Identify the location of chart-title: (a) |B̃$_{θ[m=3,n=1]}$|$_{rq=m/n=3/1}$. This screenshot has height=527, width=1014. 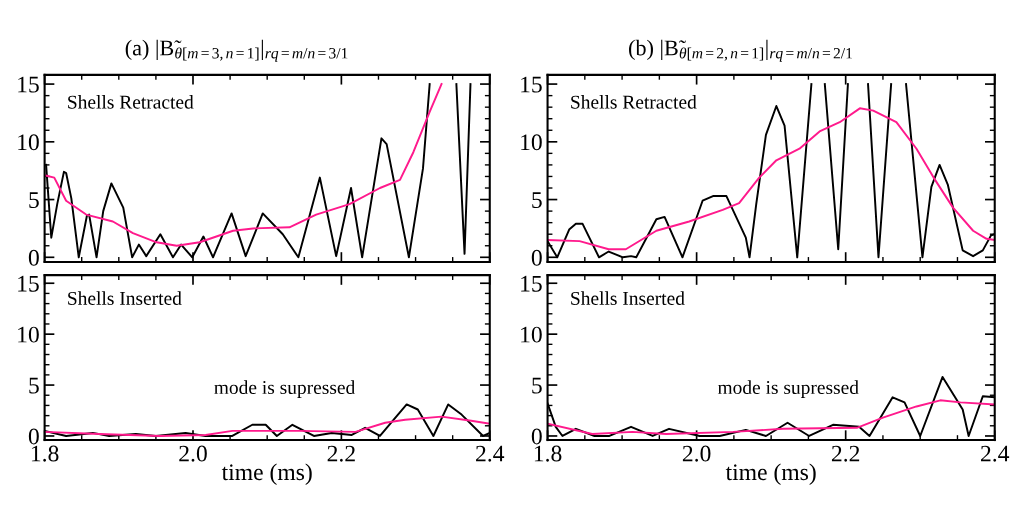
(236, 50).